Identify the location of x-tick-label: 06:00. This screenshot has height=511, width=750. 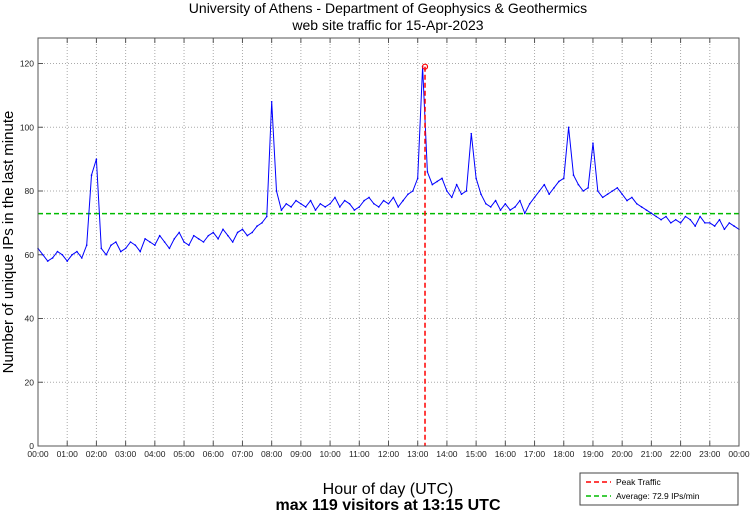
(214, 454).